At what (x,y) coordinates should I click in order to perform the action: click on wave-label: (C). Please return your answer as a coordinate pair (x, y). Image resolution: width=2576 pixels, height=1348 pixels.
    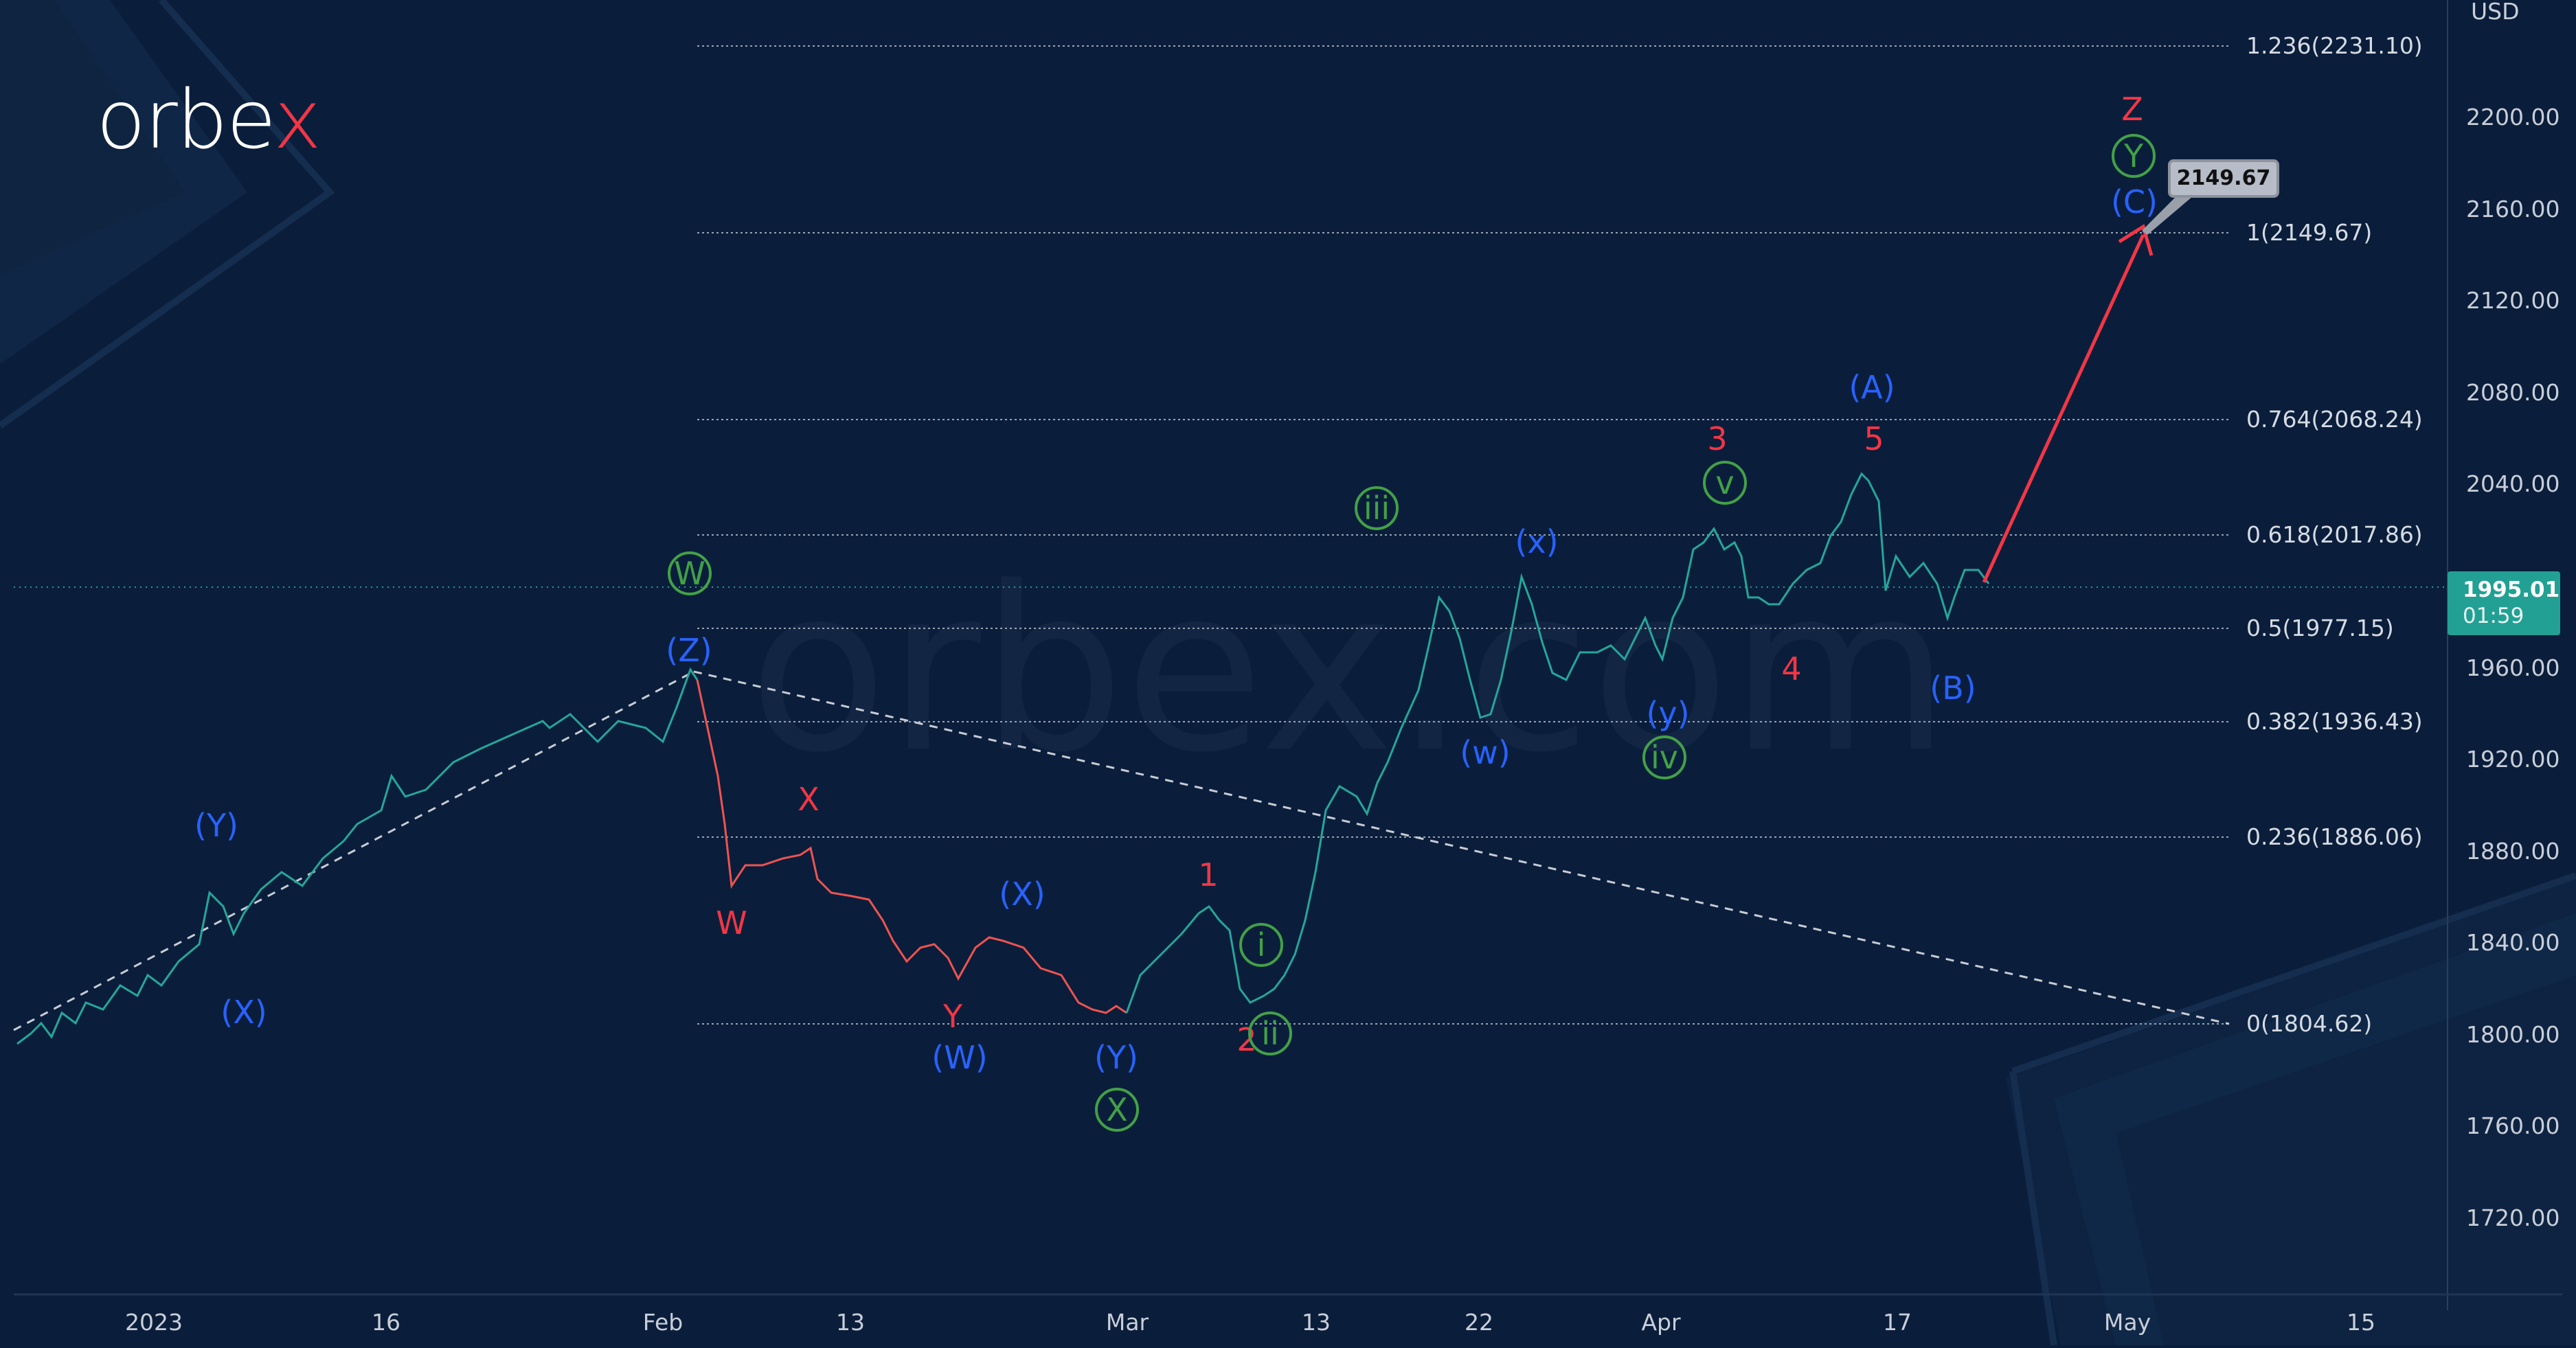
    Looking at the image, I should click on (2134, 201).